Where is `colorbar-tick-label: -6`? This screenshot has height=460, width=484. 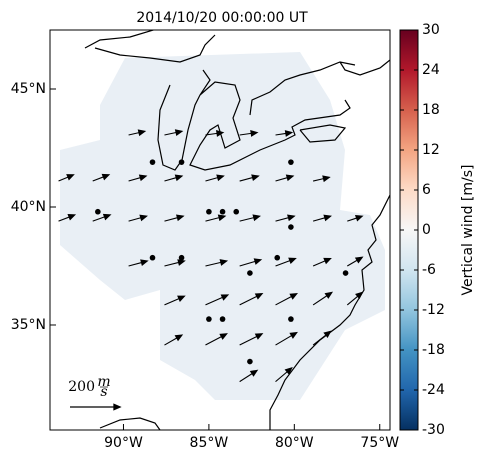 colorbar-tick-label: -6 is located at coordinates (429, 270).